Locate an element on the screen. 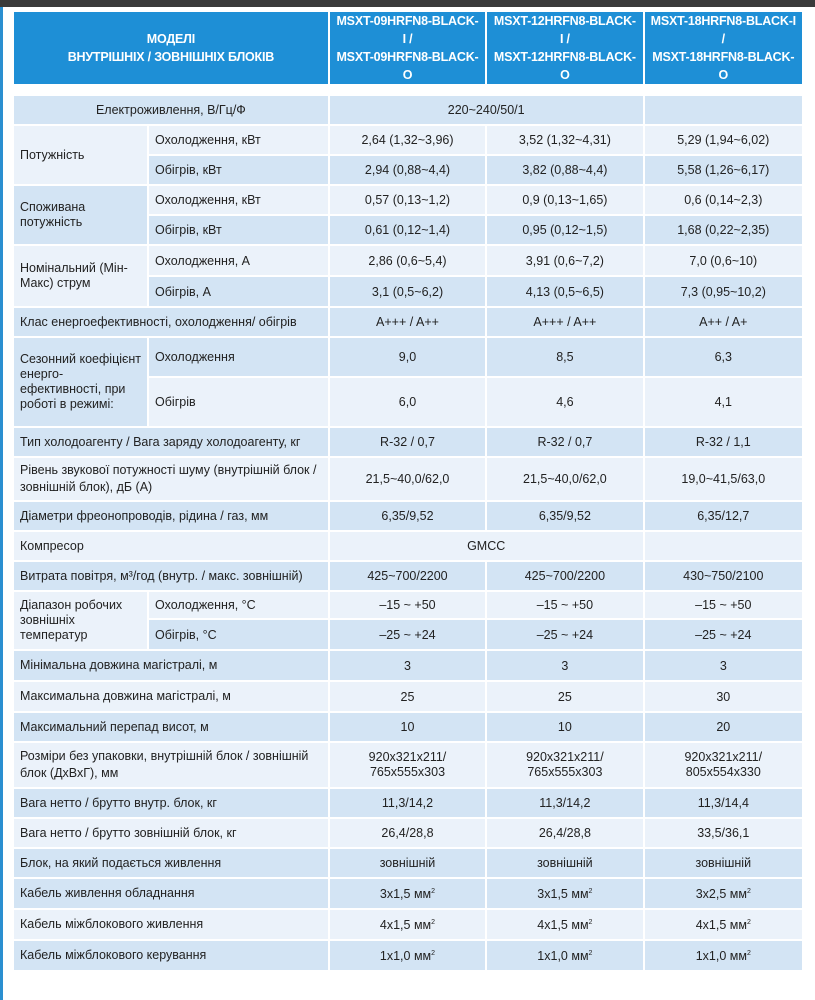 The image size is (815, 1000). dims-outdoor: 805x554x330 is located at coordinates (723, 772).